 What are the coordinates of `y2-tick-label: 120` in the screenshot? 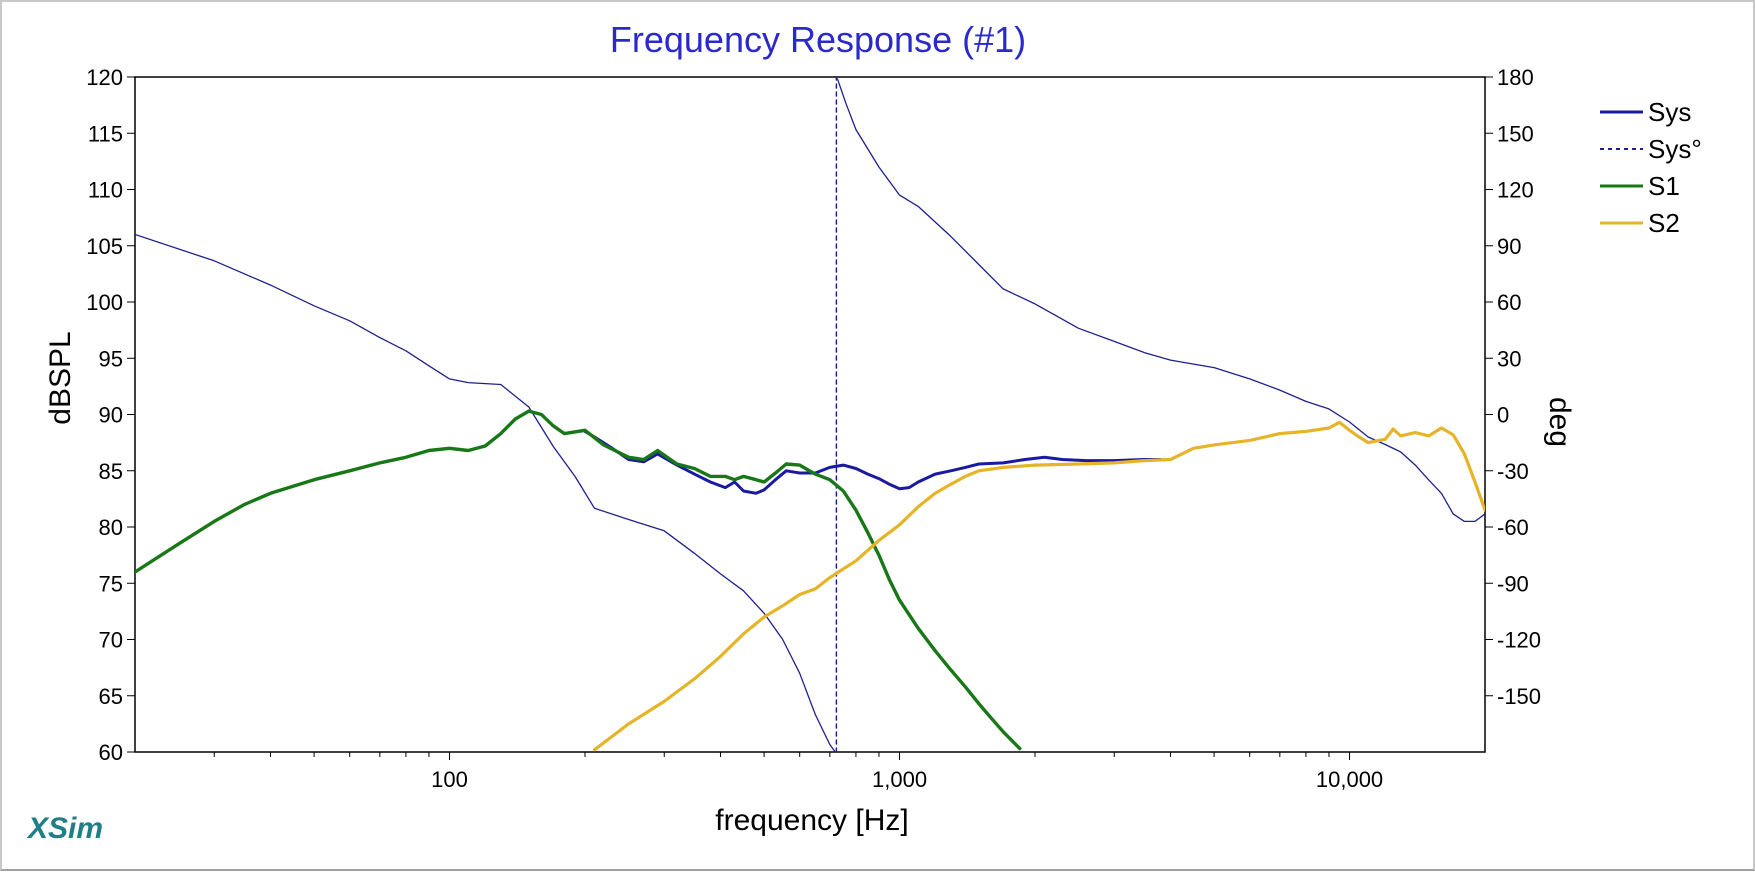 It's located at (1515, 190).